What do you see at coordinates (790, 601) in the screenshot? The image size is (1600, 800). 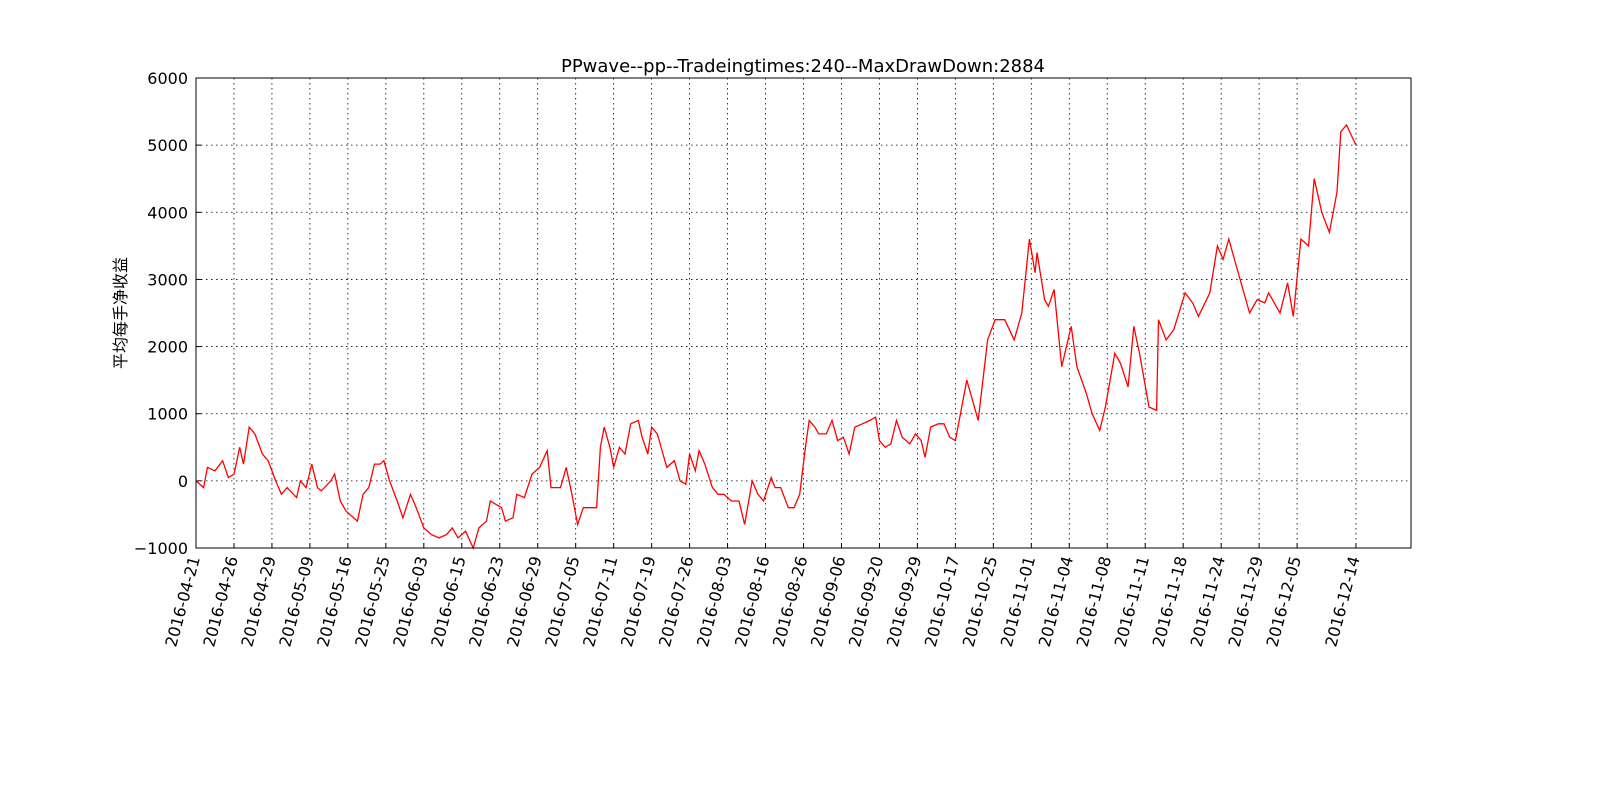 I see `x-tick-label: 2016-08-26` at bounding box center [790, 601].